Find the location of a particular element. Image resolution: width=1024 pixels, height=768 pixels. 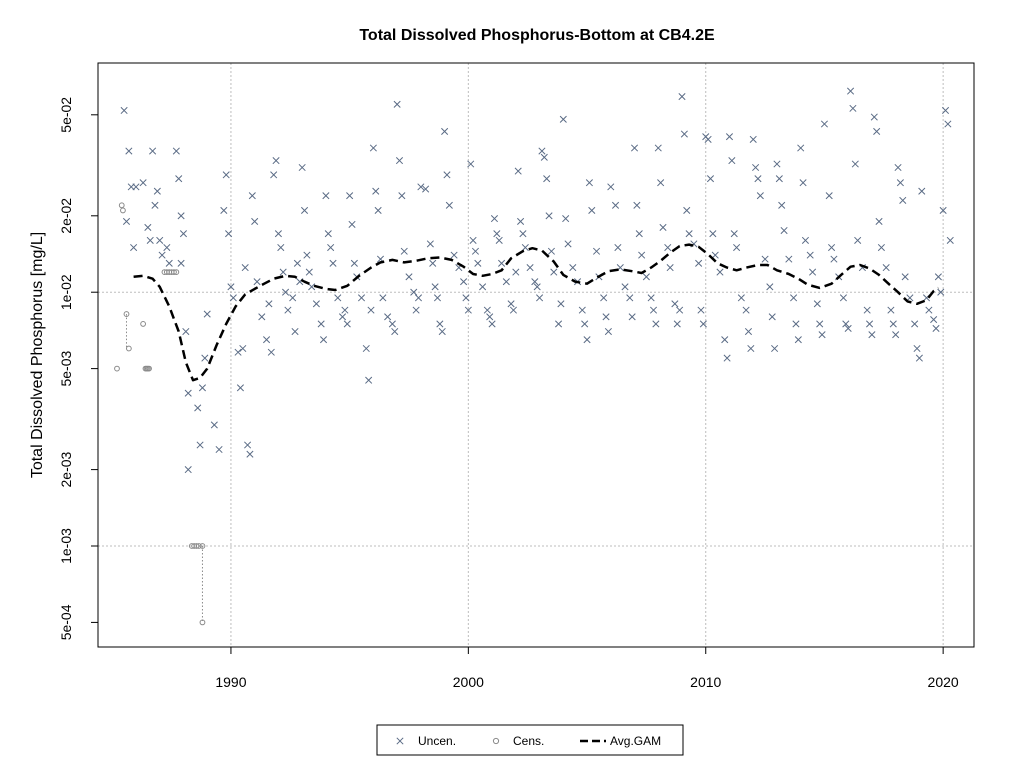

legend: Uncen. Cens. Avg.GAM is located at coordinates (530, 740).